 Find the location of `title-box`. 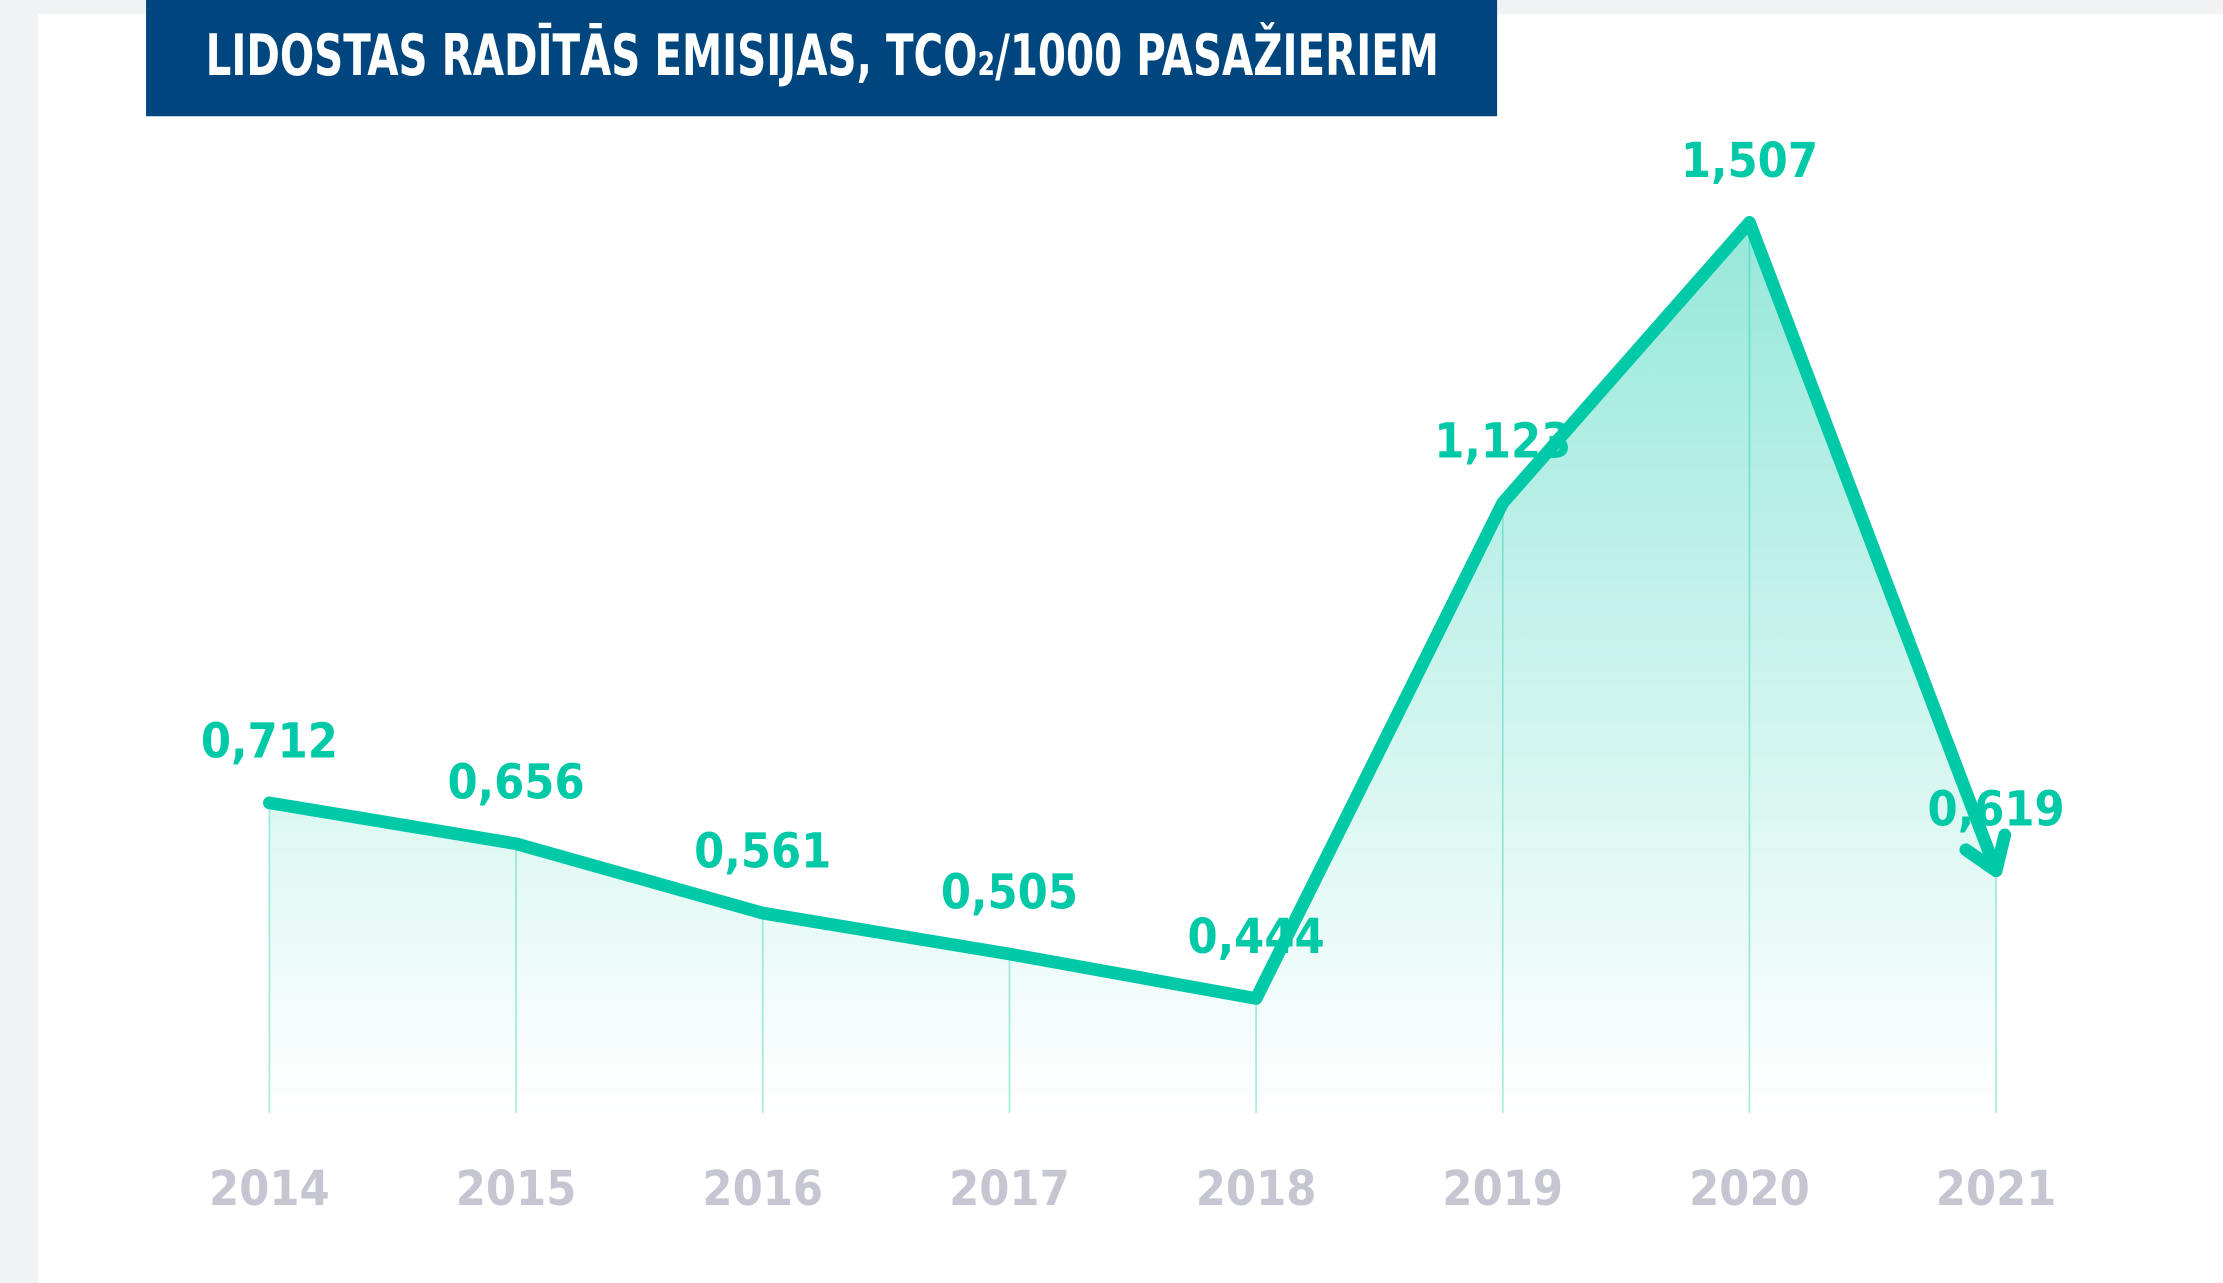

title-box is located at coordinates (822, 58).